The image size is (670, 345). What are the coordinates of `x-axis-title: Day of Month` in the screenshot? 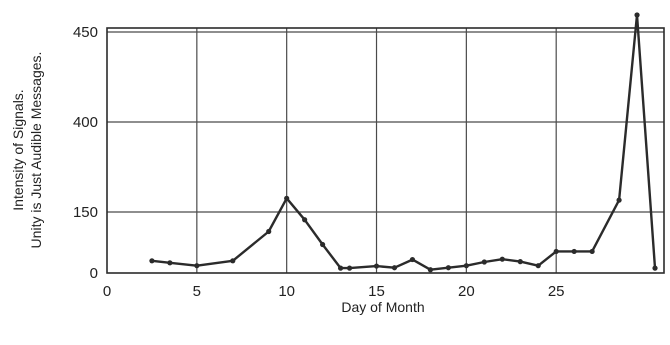 It's located at (382, 307).